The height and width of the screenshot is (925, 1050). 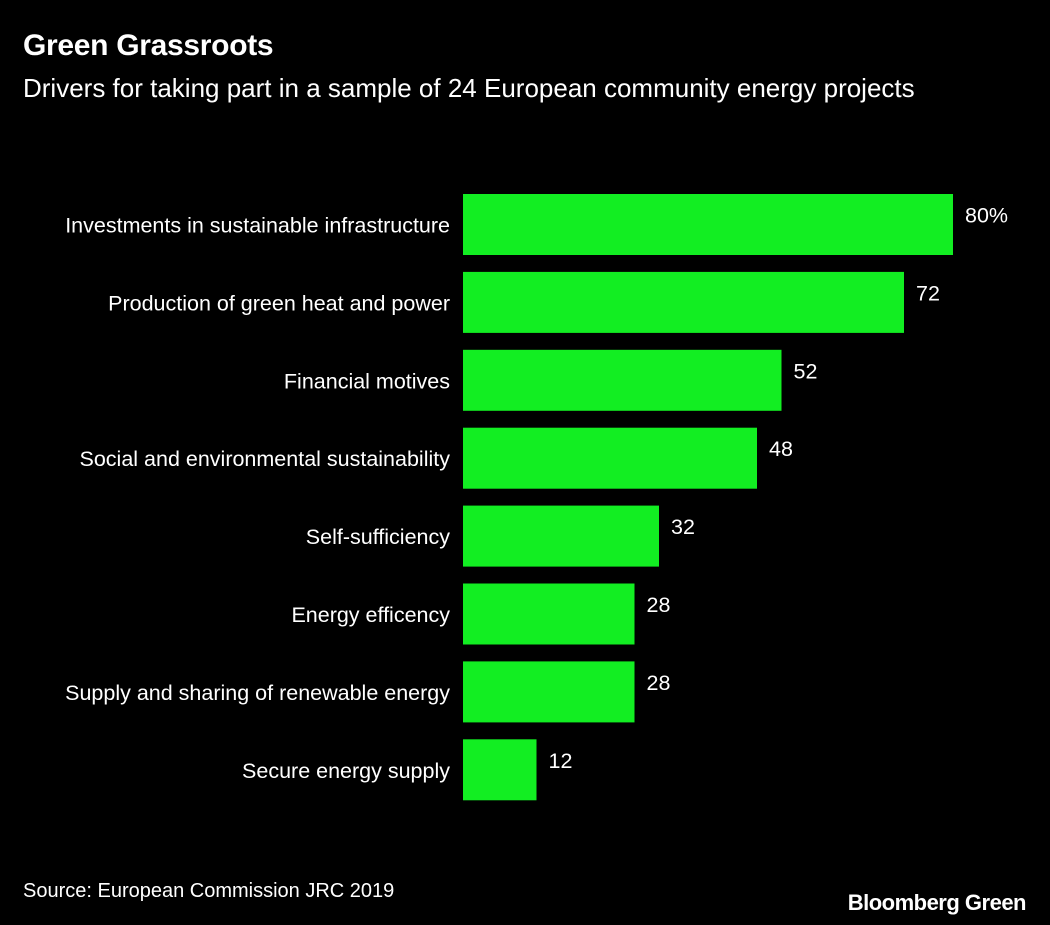 I want to click on category-label: Financial motives, so click(x=367, y=381).